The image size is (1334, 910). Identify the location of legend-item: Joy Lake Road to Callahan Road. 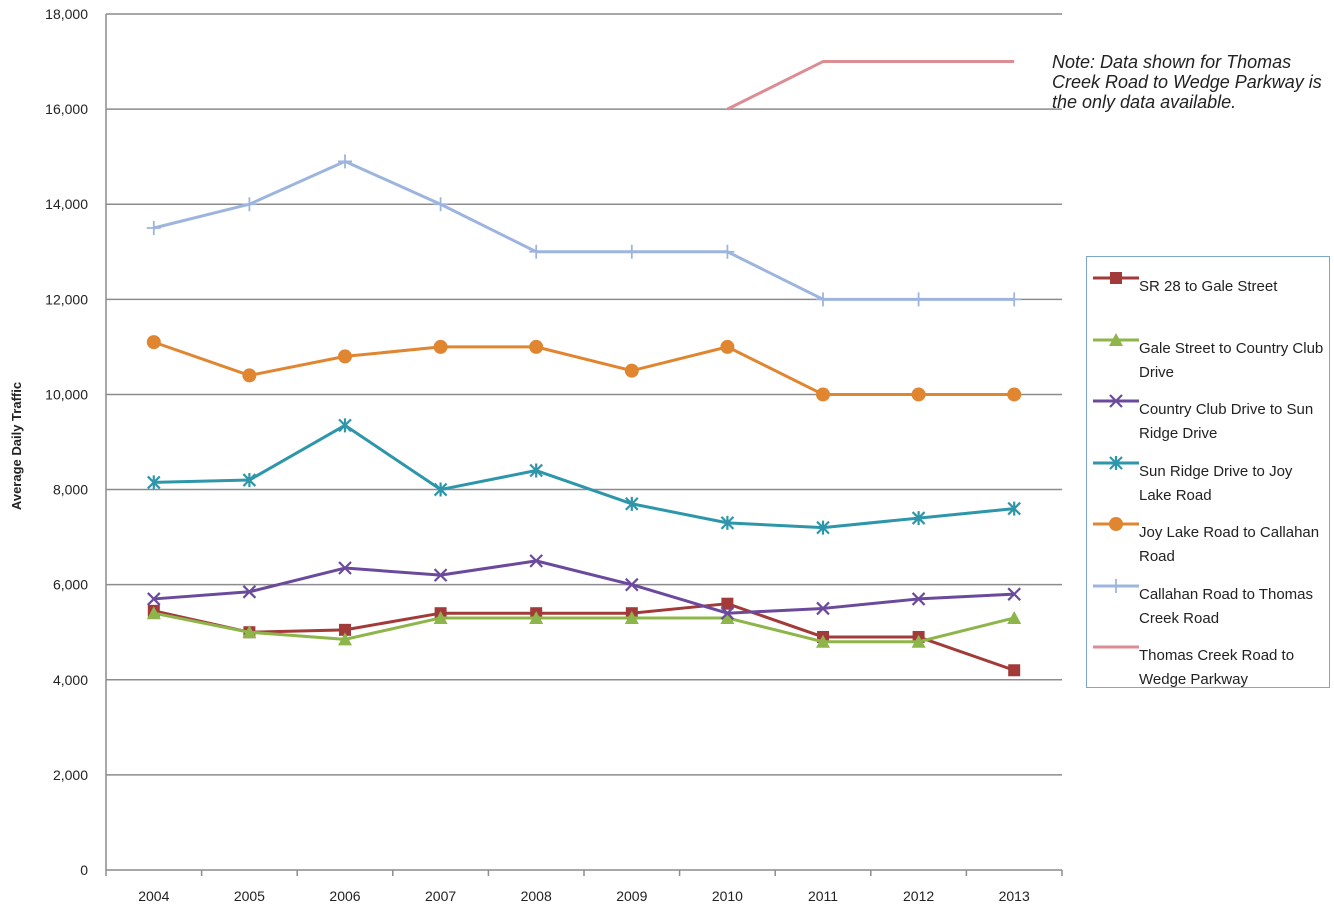
(1209, 539).